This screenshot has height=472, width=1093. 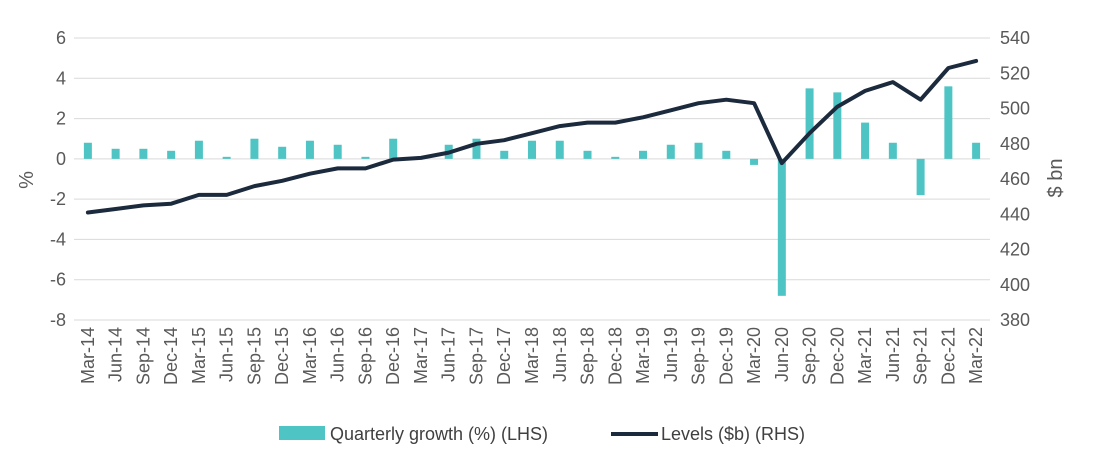 I want to click on right-tick-label: 500, so click(x=1015, y=109).